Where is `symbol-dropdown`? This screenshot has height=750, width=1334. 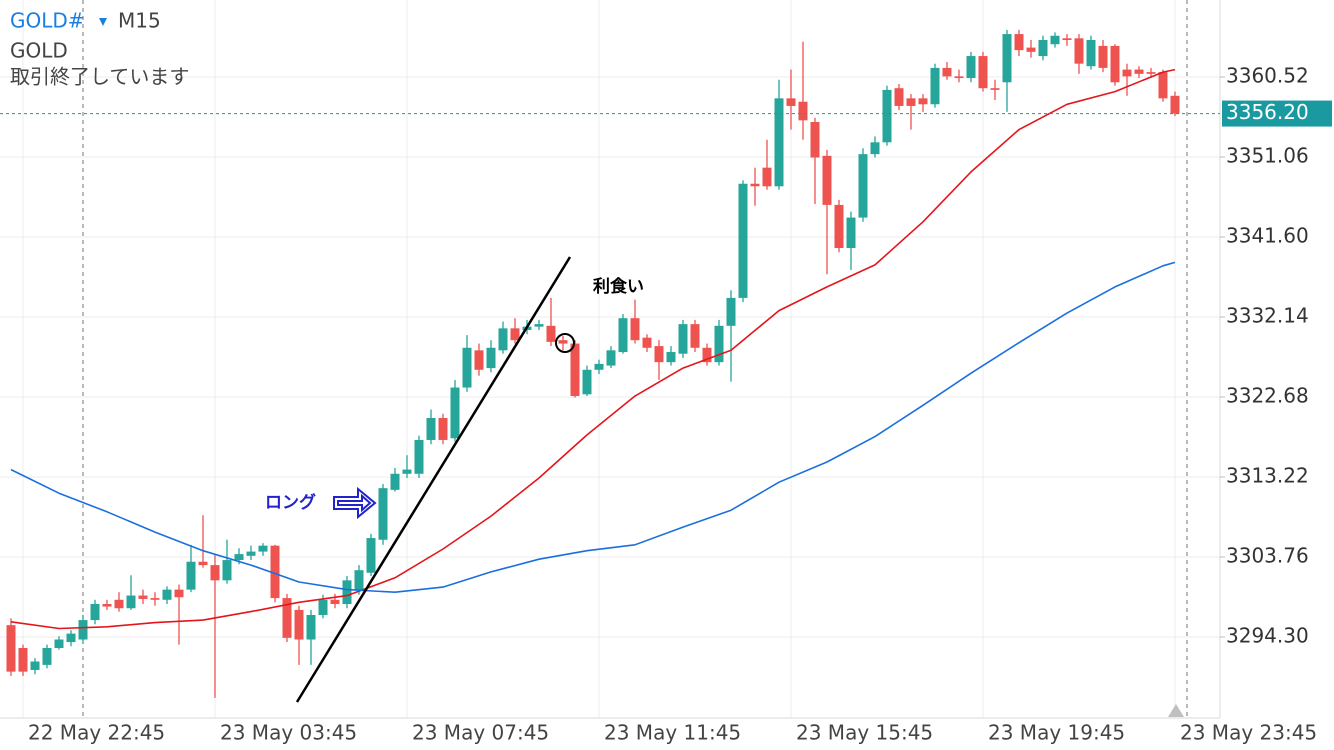 symbol-dropdown is located at coordinates (103, 22).